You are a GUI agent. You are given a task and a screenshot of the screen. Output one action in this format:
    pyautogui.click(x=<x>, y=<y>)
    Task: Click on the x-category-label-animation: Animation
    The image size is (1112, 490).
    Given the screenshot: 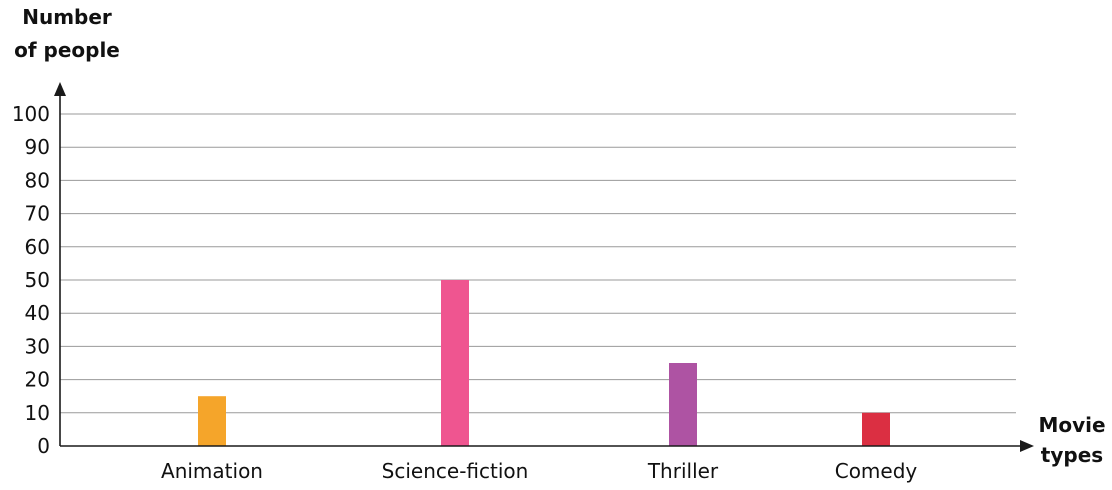 What is the action you would take?
    pyautogui.click(x=212, y=471)
    